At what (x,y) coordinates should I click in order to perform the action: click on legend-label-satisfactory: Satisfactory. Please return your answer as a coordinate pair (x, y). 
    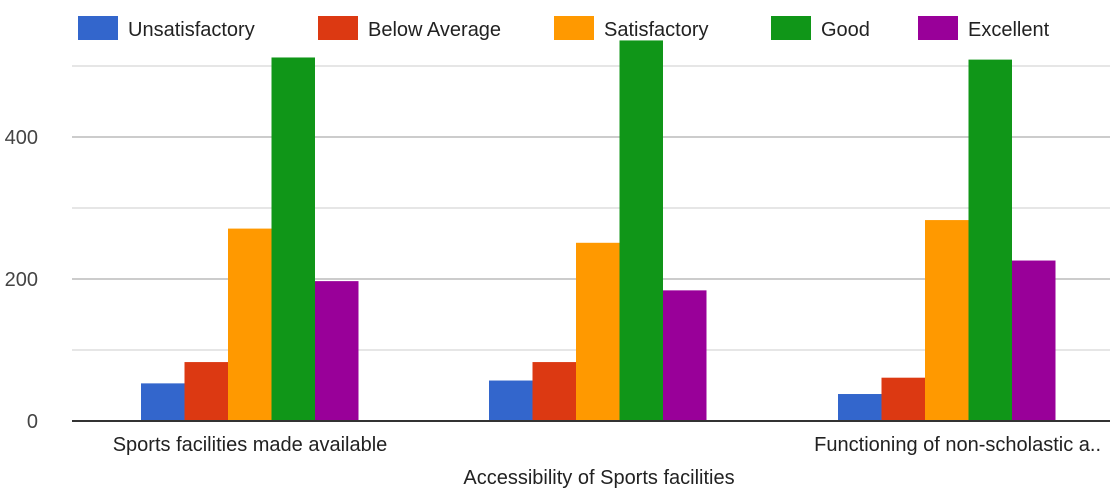
    Looking at the image, I should click on (656, 30).